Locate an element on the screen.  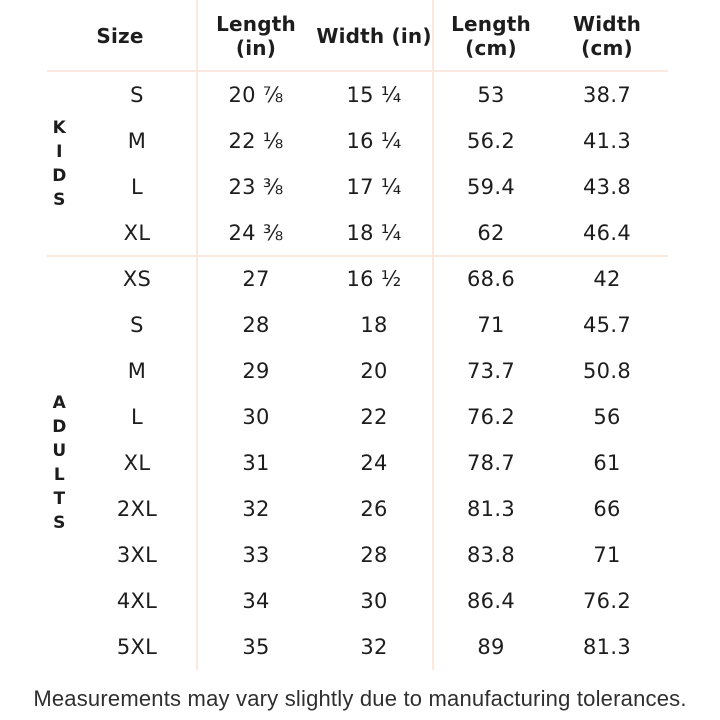
group-label-adults: A D U L T S is located at coordinates (59, 463).